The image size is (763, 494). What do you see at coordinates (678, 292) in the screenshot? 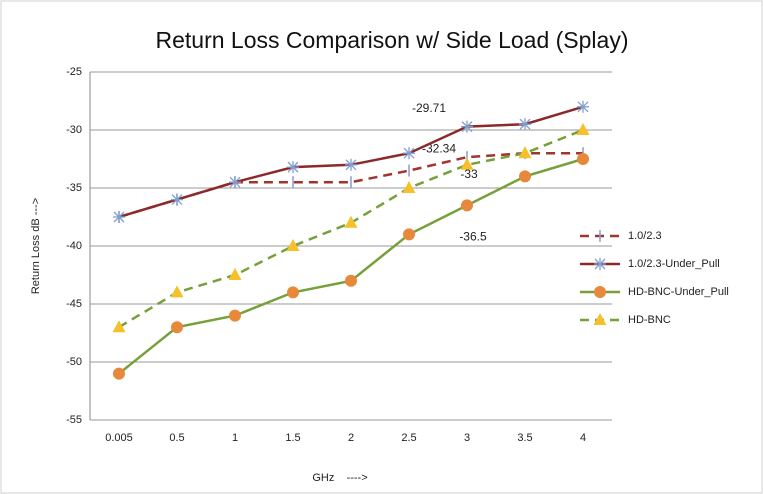
I see `legend-label: HD-BNC-Under_Pull` at bounding box center [678, 292].